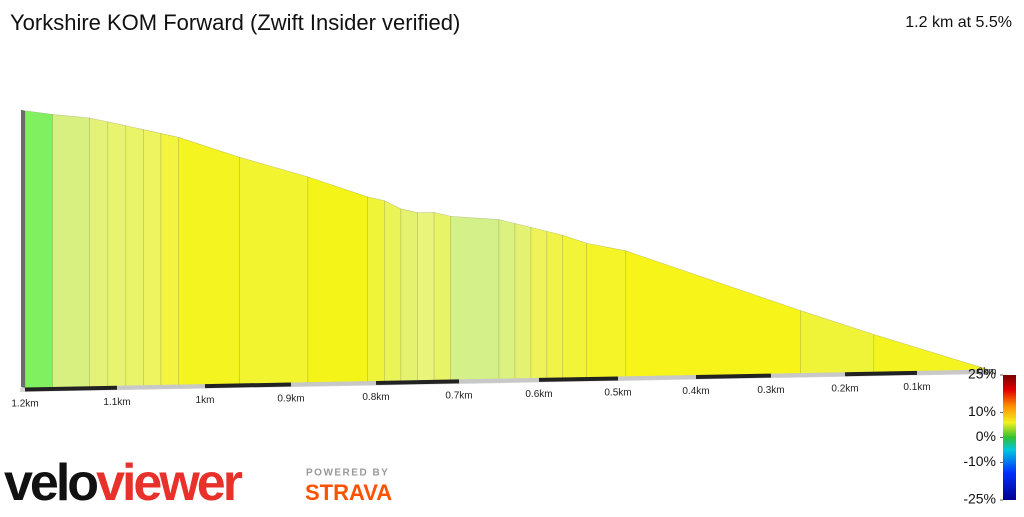 The width and height of the screenshot is (1024, 517). Describe the element at coordinates (347, 473) in the screenshot. I see `powered-by: POWERED BY` at that location.